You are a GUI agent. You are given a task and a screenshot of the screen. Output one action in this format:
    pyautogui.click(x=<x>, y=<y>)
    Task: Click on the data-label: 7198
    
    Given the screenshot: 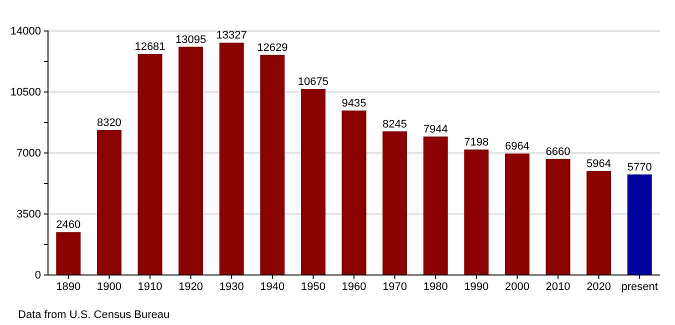 What is the action you would take?
    pyautogui.click(x=476, y=142)
    